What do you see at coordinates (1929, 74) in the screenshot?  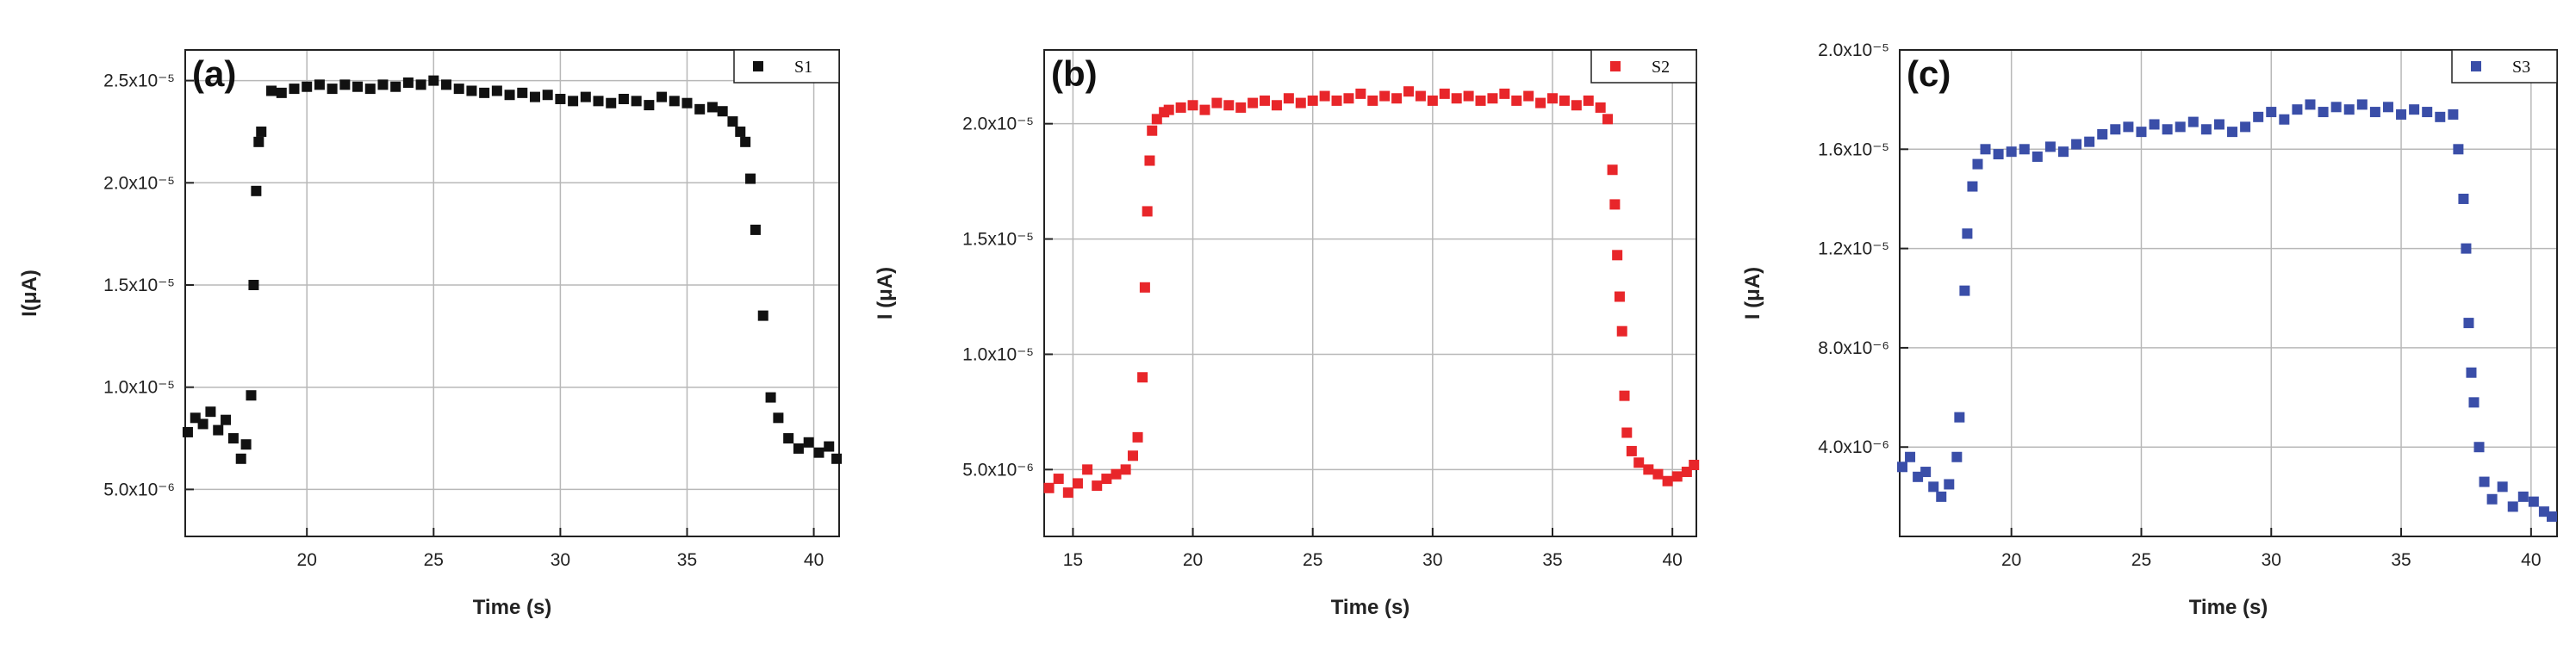 I see `panel-label: (c)` at bounding box center [1929, 74].